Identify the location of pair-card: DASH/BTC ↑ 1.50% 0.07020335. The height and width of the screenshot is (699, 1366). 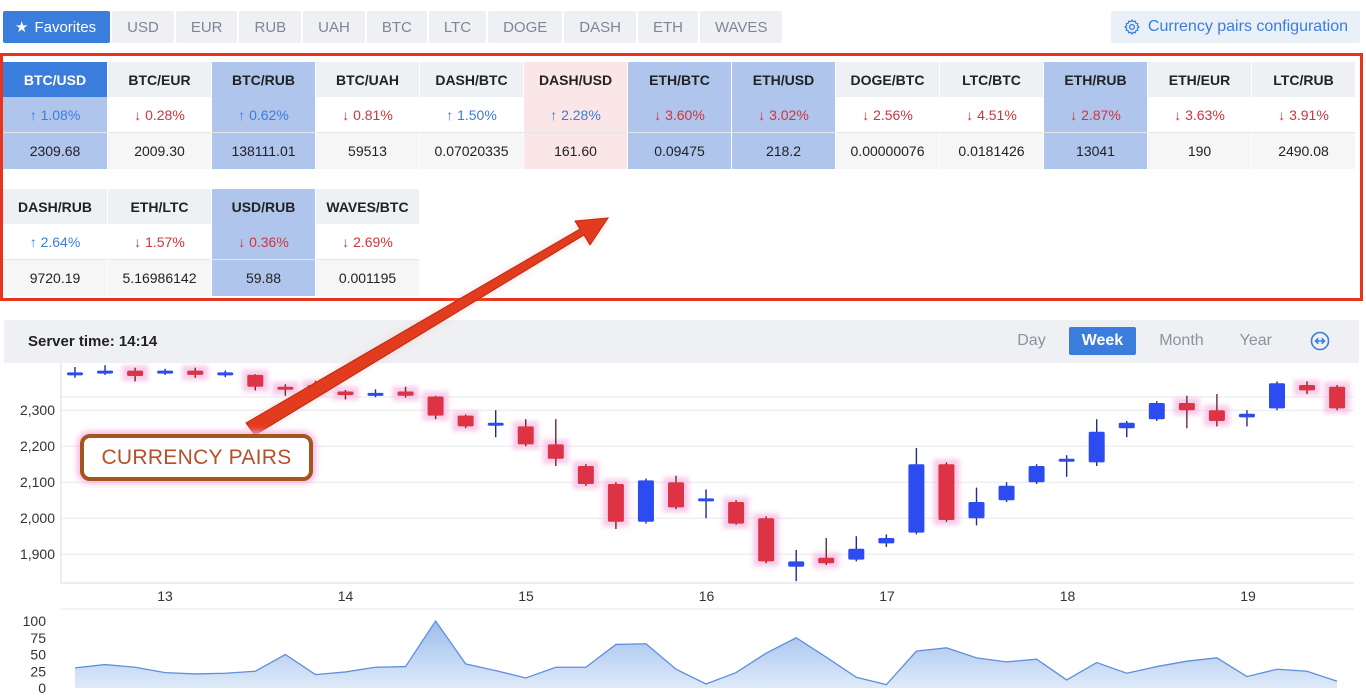
(471, 115).